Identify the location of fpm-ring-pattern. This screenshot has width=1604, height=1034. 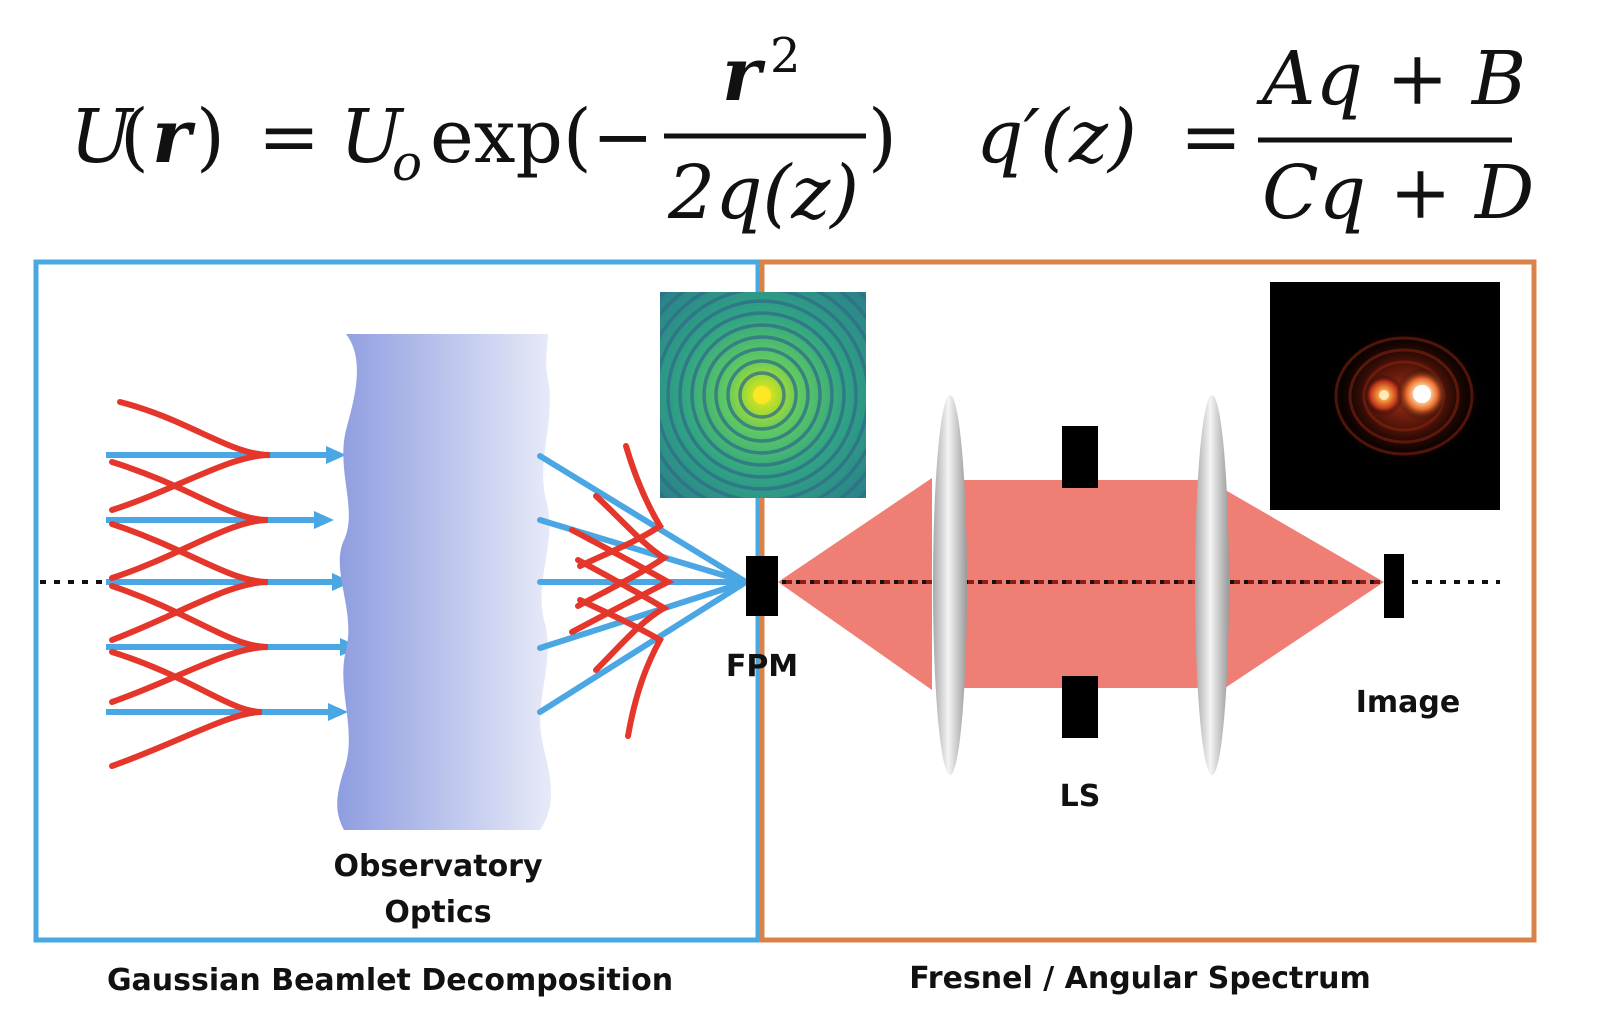
(763, 395).